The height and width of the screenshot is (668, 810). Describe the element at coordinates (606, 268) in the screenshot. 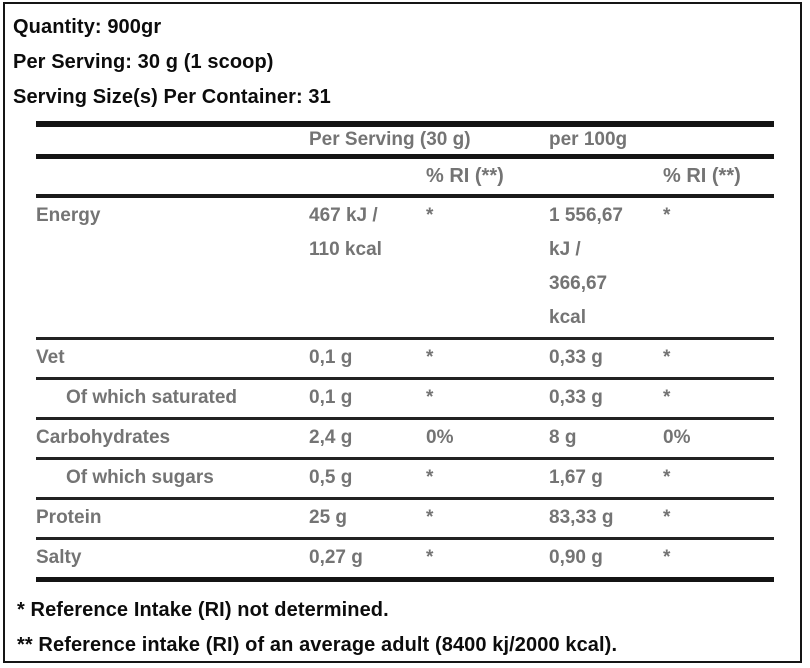

I see `value-per-100g: 1 556,67 kJ / 366,67 kcal` at that location.